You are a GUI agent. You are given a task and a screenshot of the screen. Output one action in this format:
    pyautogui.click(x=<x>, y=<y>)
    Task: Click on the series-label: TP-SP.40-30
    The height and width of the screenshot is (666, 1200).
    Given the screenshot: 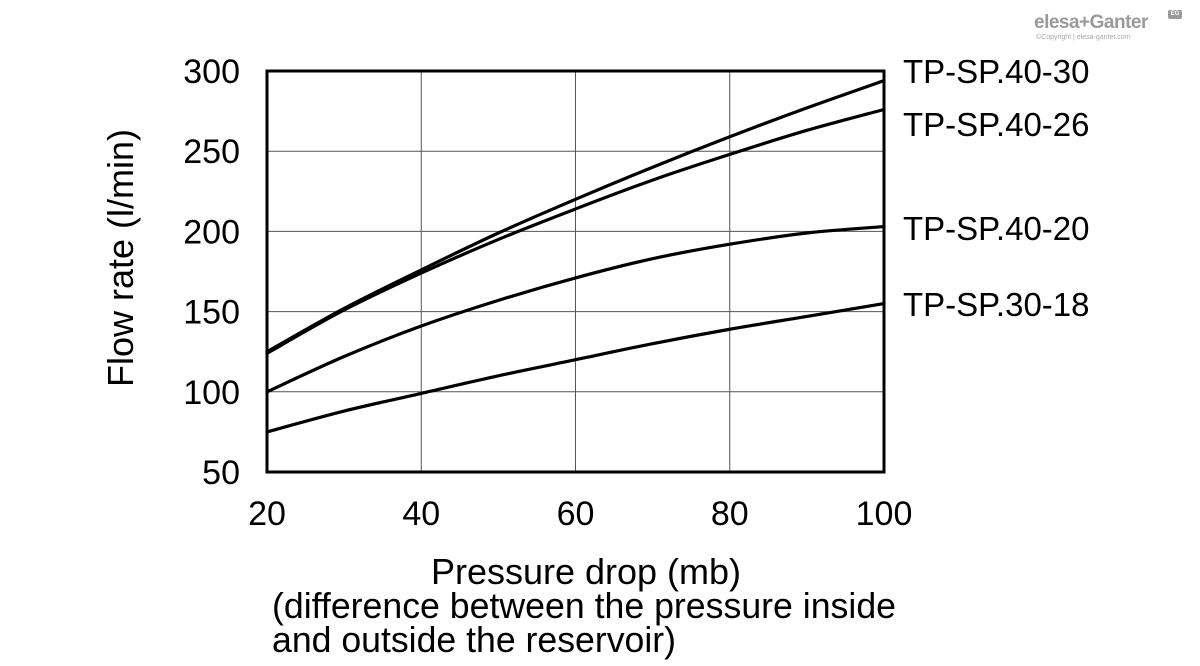 What is the action you would take?
    pyautogui.click(x=996, y=71)
    